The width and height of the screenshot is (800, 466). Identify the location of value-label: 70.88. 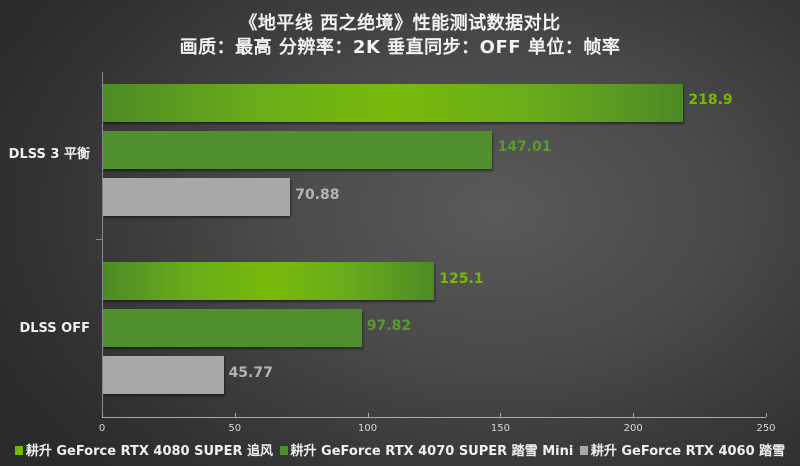
(317, 195).